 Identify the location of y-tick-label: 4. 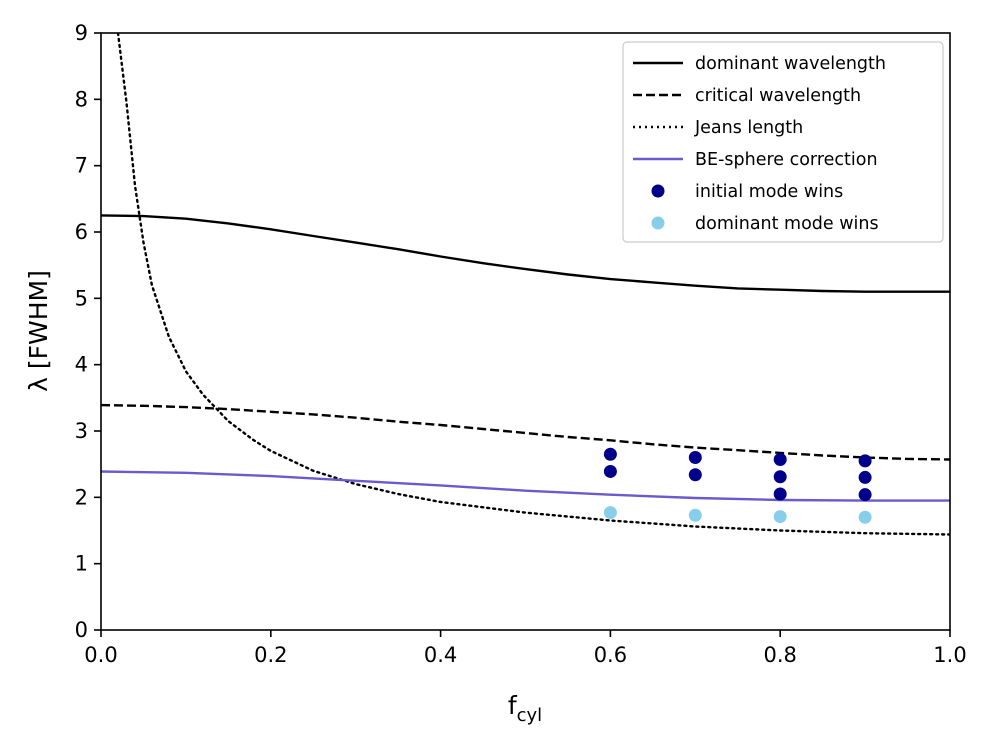
(81, 365).